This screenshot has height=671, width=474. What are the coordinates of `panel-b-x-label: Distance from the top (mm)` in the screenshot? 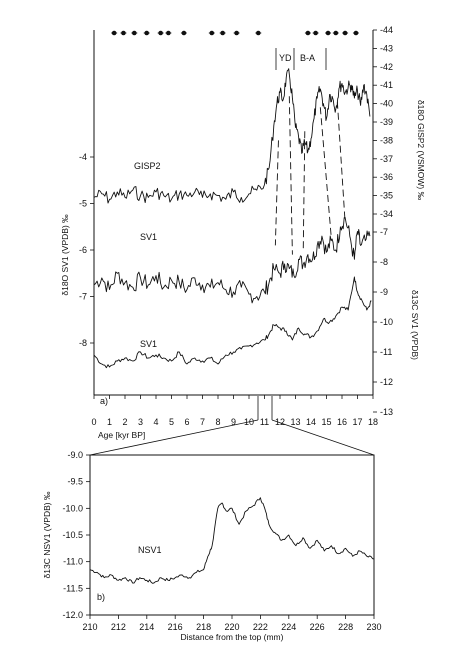 It's located at (232, 637).